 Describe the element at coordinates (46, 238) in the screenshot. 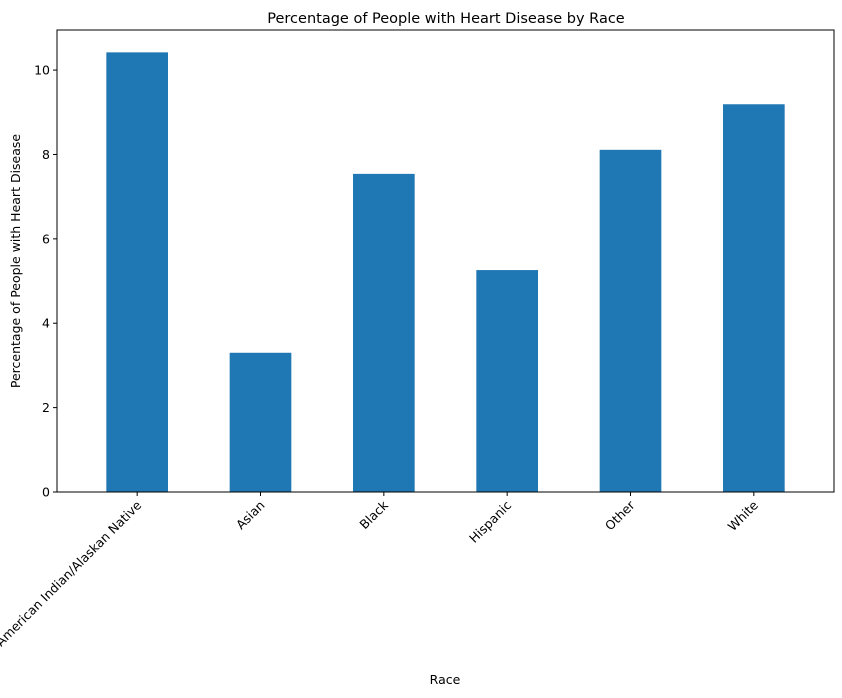

I see `y-tick-label: 6` at that location.